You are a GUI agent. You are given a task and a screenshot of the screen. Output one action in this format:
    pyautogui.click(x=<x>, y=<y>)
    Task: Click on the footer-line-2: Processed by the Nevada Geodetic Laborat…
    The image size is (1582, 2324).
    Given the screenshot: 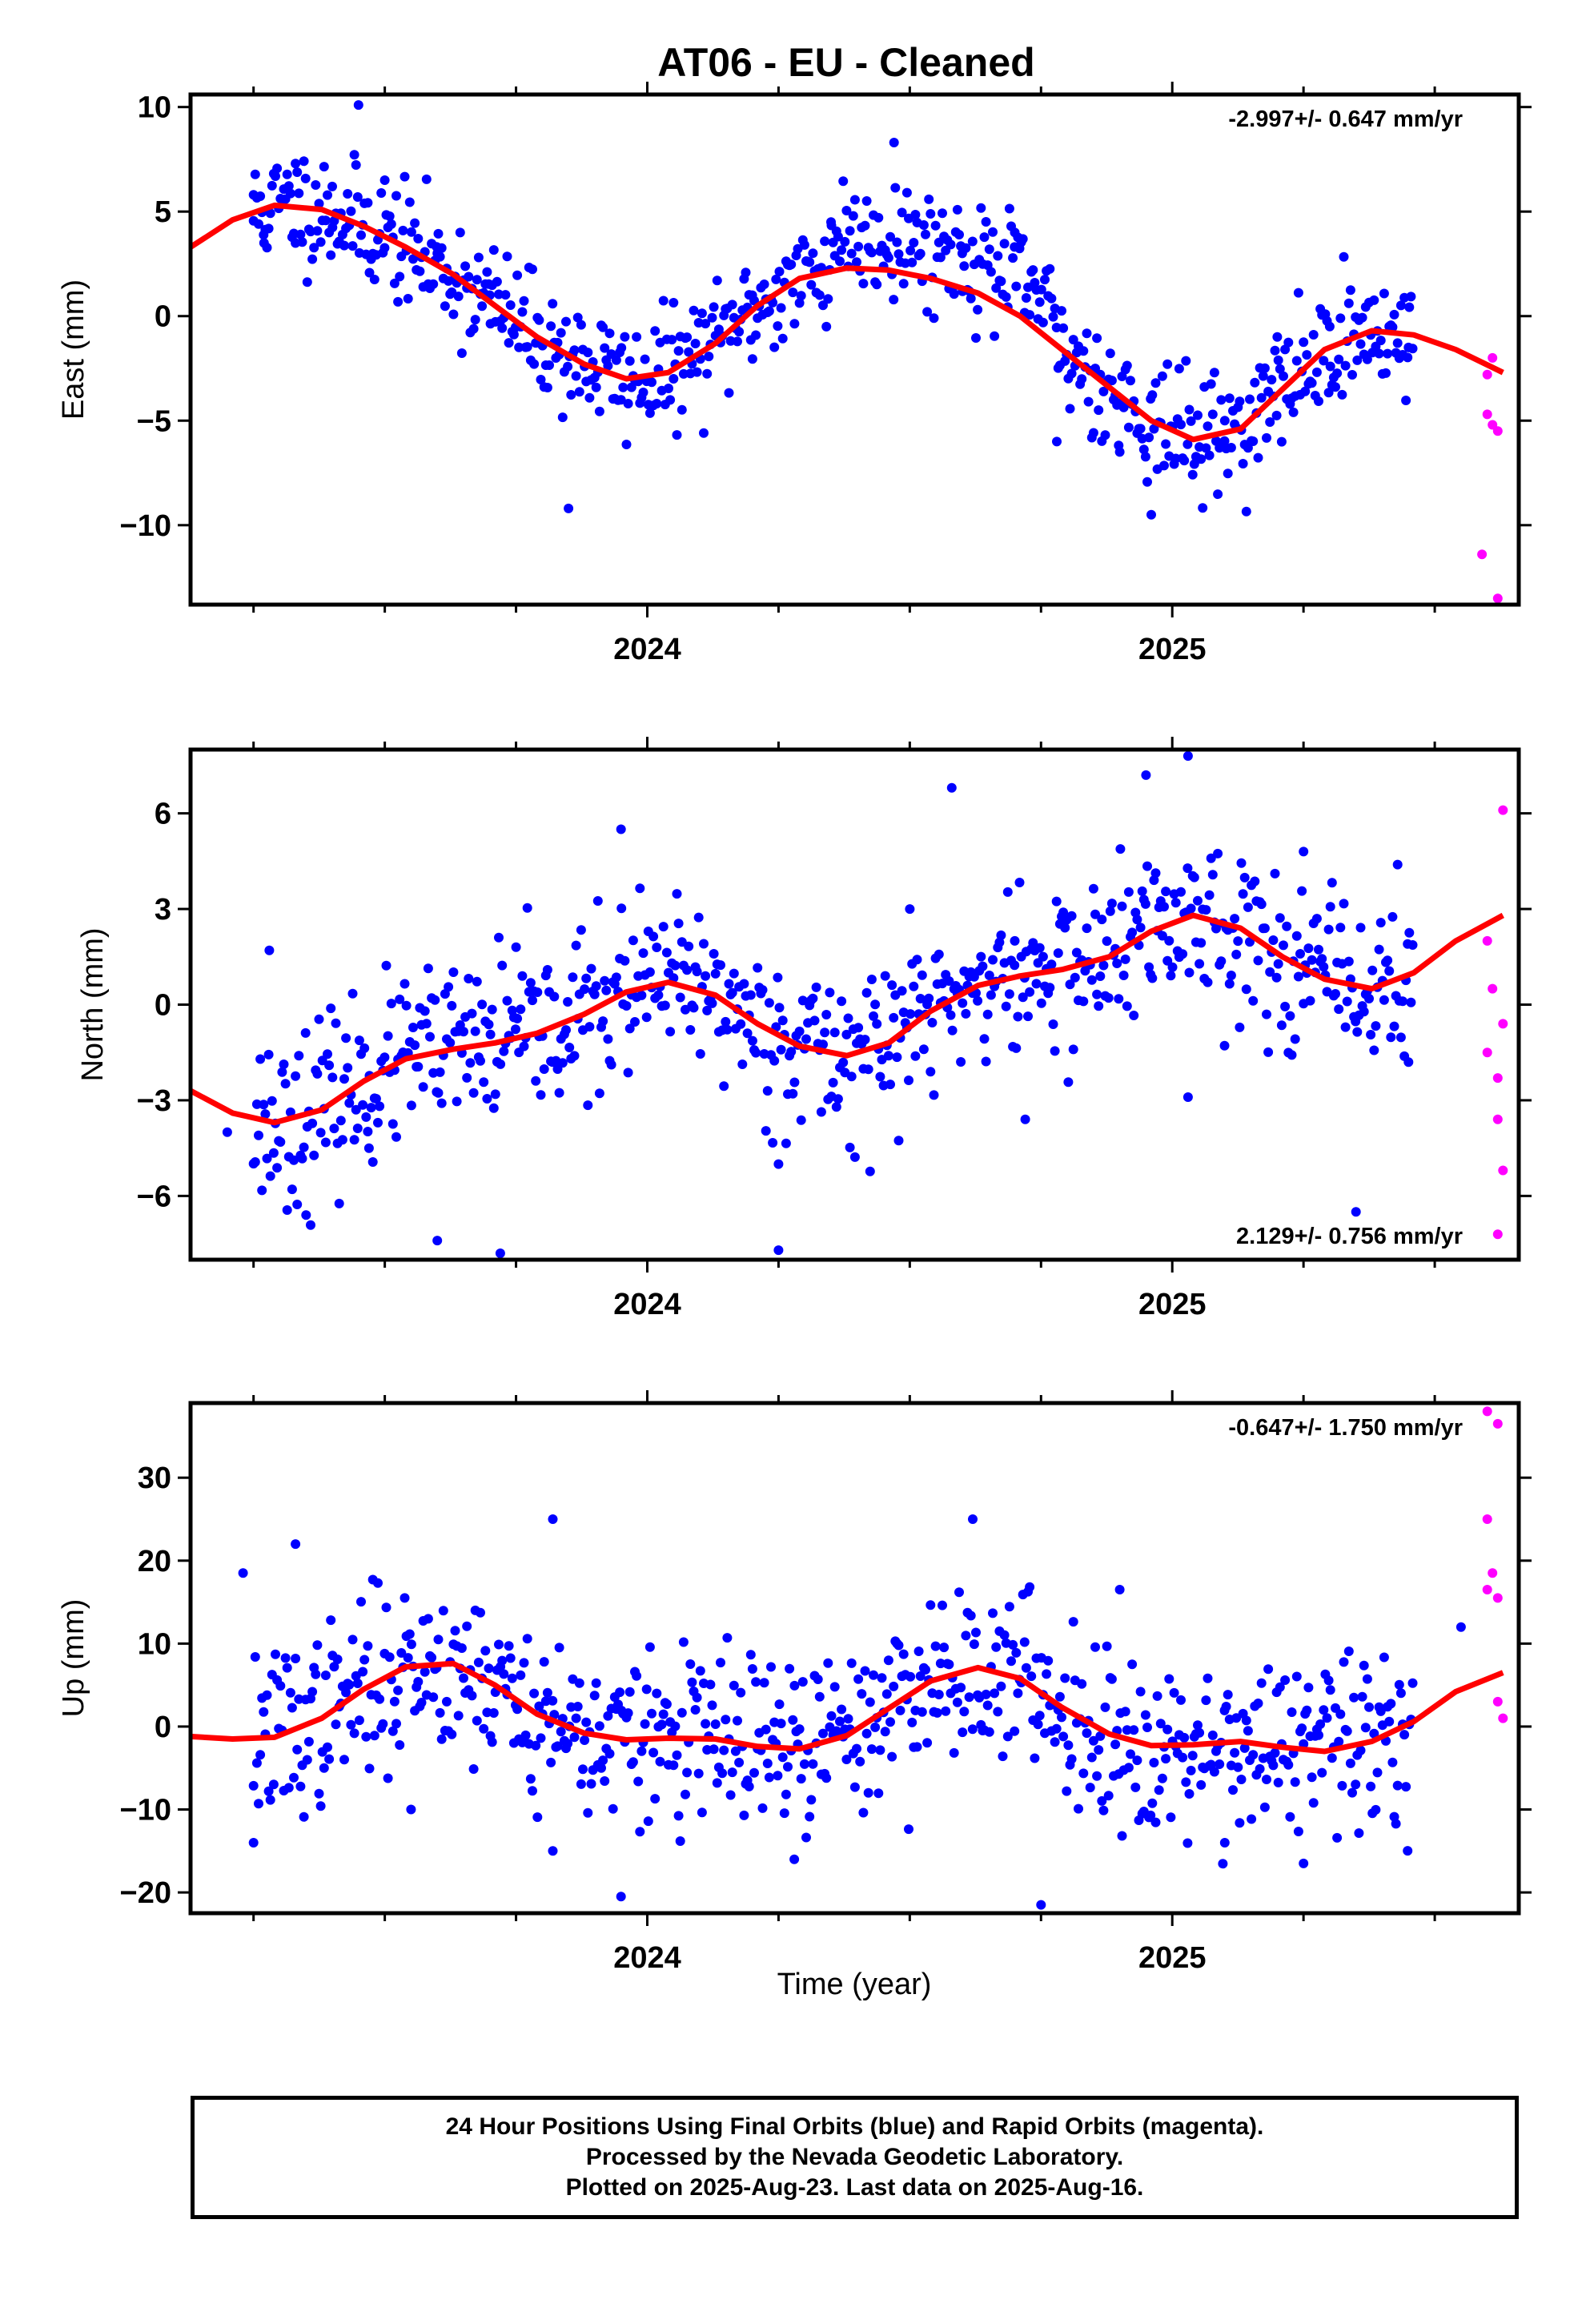 What is the action you would take?
    pyautogui.click(x=854, y=2157)
    